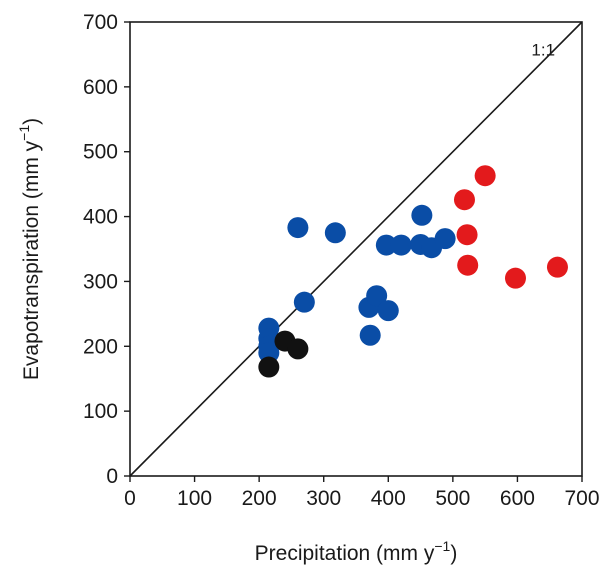 This screenshot has width=605, height=576. Describe the element at coordinates (100, 281) in the screenshot. I see `y-tick-label: 300` at that location.